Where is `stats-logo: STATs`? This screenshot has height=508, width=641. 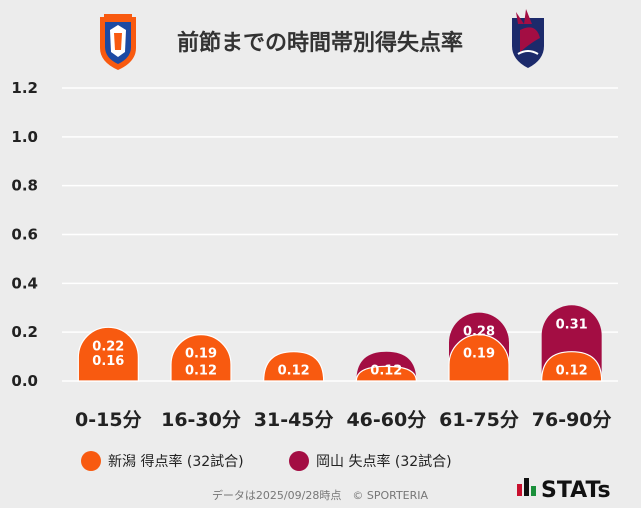
stats-logo: STATs is located at coordinates (564, 490).